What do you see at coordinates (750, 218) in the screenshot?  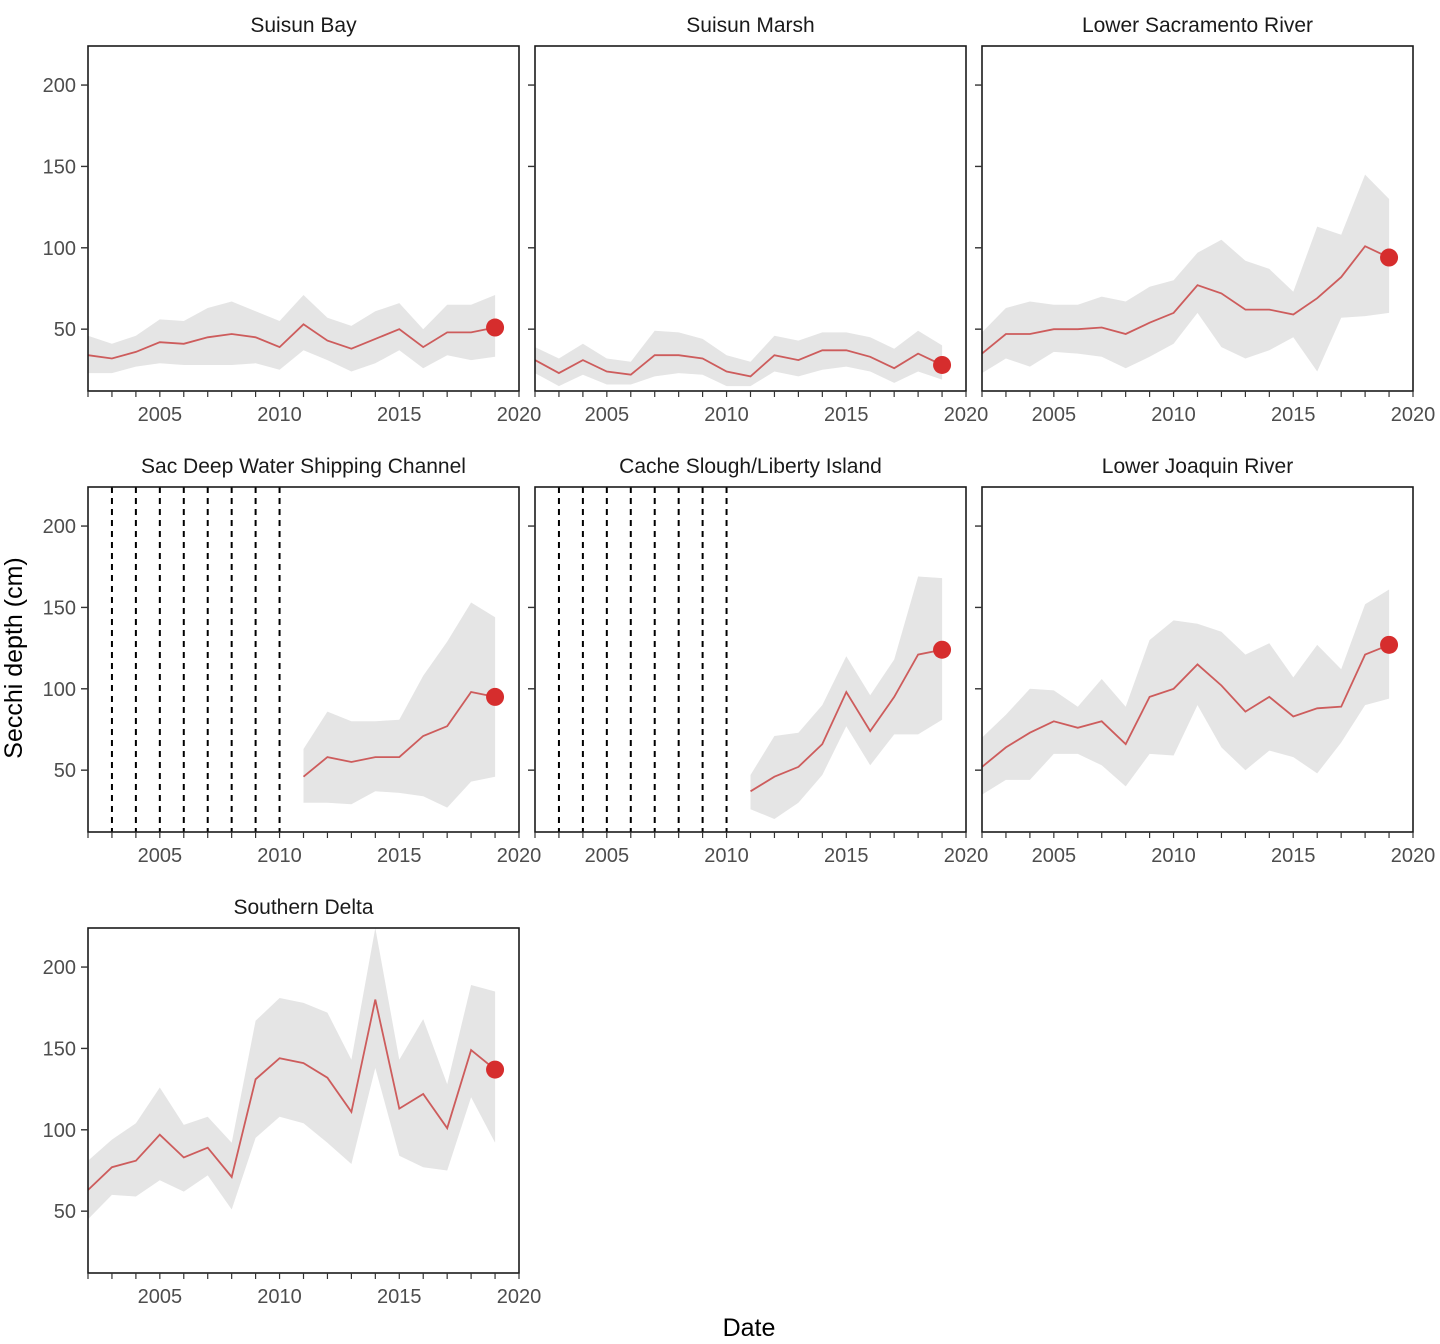 I see `panel-border` at bounding box center [750, 218].